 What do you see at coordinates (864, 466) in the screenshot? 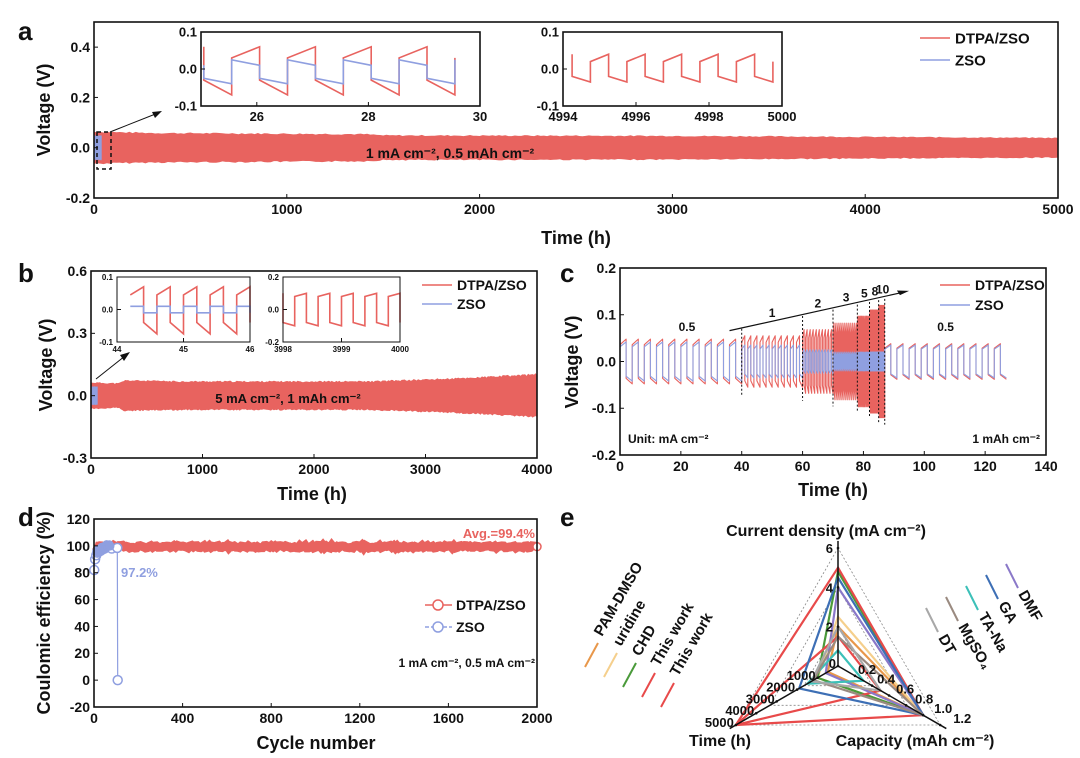
I see `x-tick-label: 80` at bounding box center [864, 466].